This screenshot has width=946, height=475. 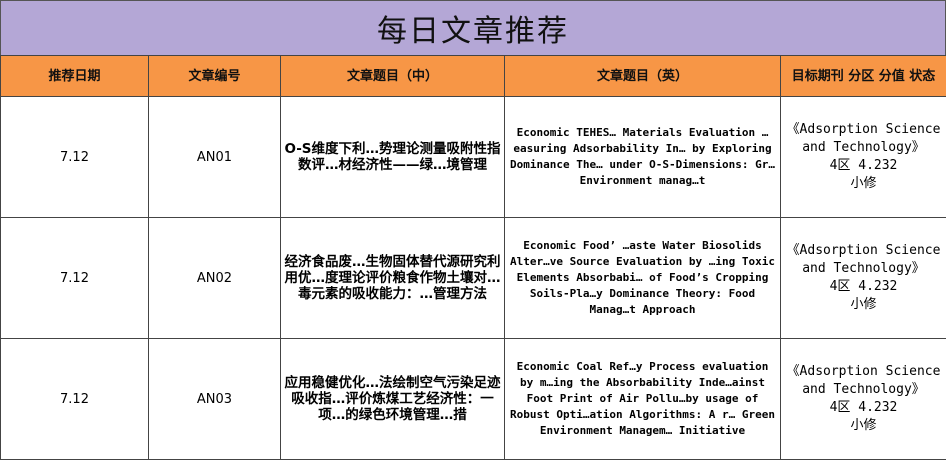 What do you see at coordinates (642, 76) in the screenshot?
I see `header-title-en: 文章题目（英）` at bounding box center [642, 76].